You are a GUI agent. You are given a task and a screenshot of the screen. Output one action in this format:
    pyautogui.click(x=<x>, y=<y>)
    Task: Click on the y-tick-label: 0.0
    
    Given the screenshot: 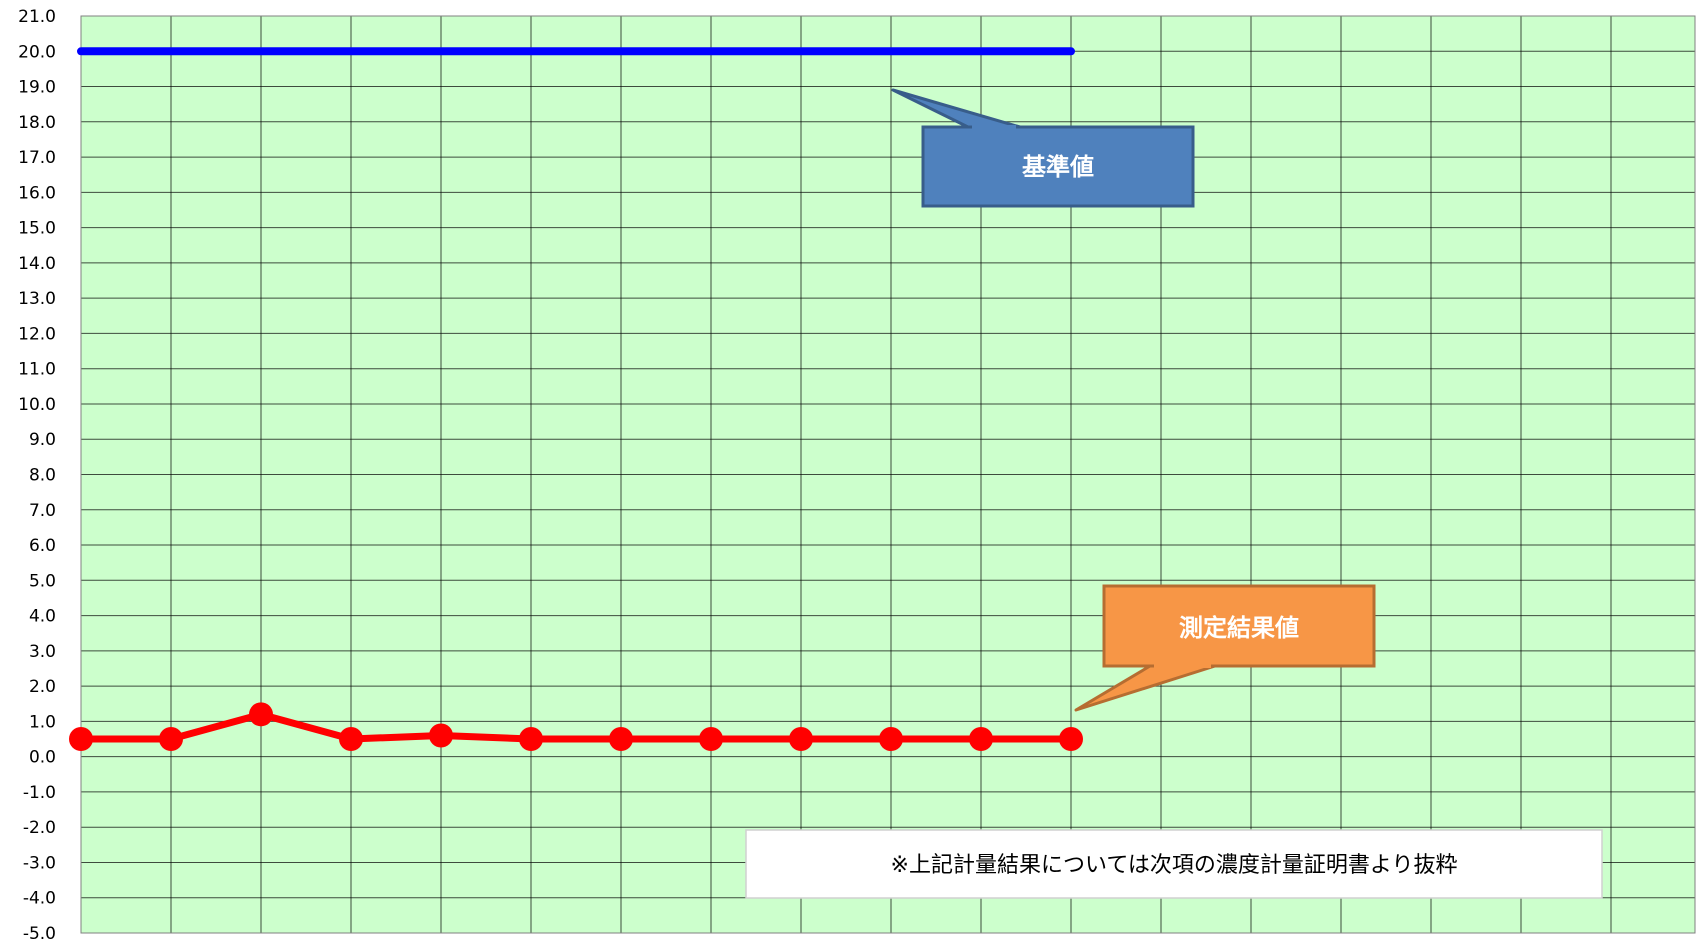 What is the action you would take?
    pyautogui.click(x=42, y=758)
    